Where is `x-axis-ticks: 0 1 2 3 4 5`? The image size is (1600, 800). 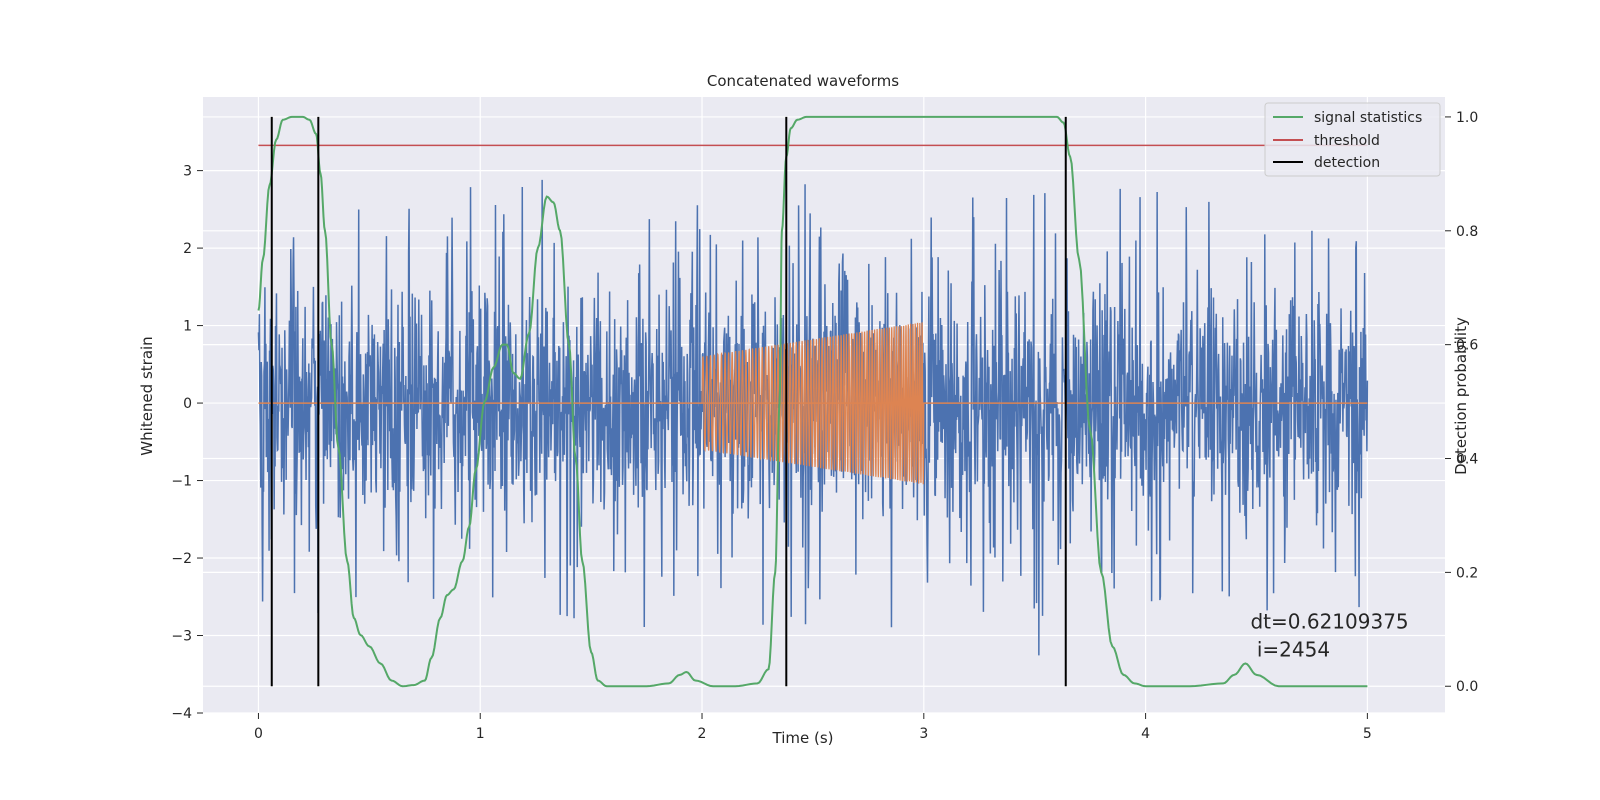
x-axis-ticks: 0 1 2 3 4 5 is located at coordinates (813, 727).